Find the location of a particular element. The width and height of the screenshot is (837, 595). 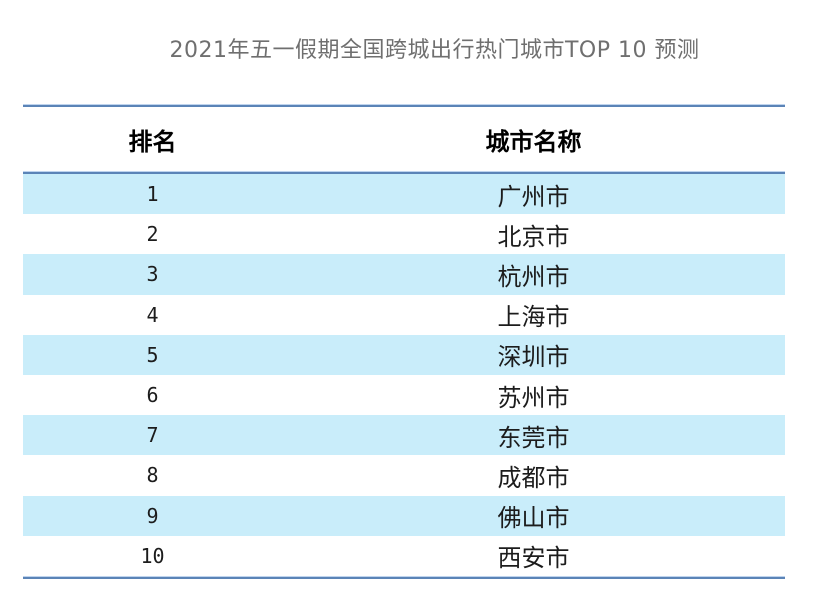

city-cell: 佛山市 is located at coordinates (533, 518).